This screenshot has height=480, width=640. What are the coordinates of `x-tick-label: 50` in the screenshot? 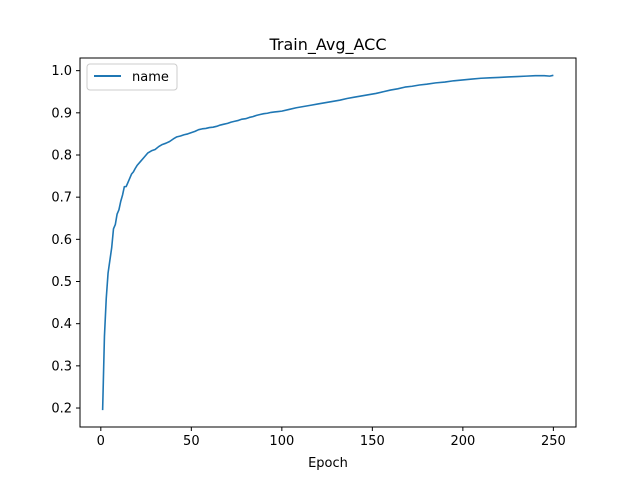 It's located at (191, 441).